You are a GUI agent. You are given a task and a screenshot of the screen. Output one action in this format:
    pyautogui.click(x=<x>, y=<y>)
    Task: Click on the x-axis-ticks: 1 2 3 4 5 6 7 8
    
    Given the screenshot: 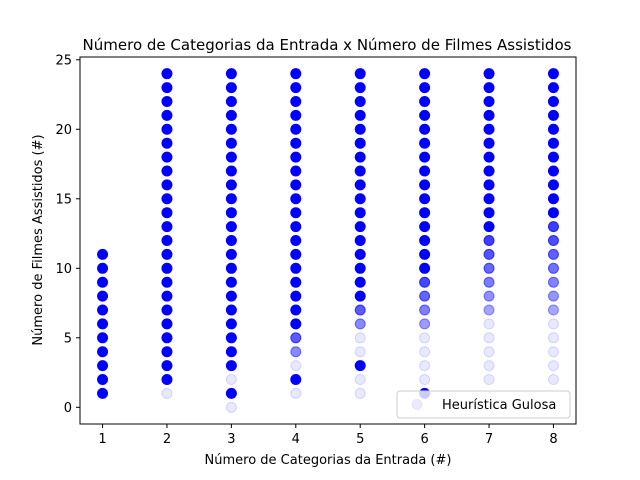 What is the action you would take?
    pyautogui.click(x=328, y=435)
    